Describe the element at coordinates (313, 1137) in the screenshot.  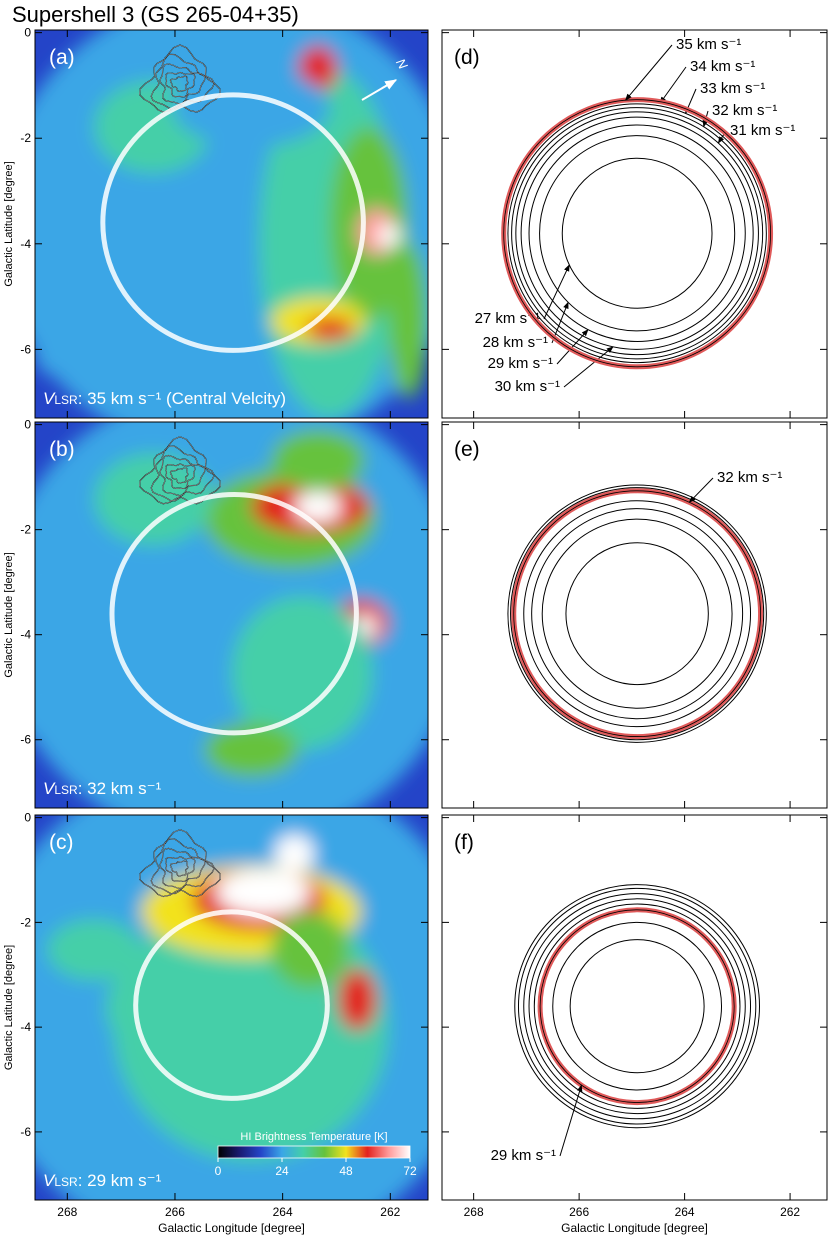
I see `colorbar-label: HI Brightness Temperature [K]` at that location.